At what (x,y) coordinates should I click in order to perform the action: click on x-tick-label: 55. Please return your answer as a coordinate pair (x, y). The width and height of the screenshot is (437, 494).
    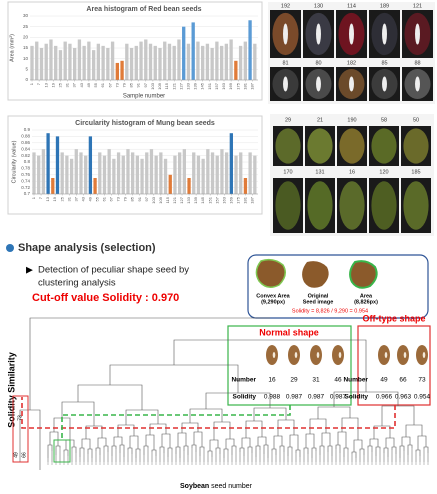
    Looking at the image, I should click on (95, 84).